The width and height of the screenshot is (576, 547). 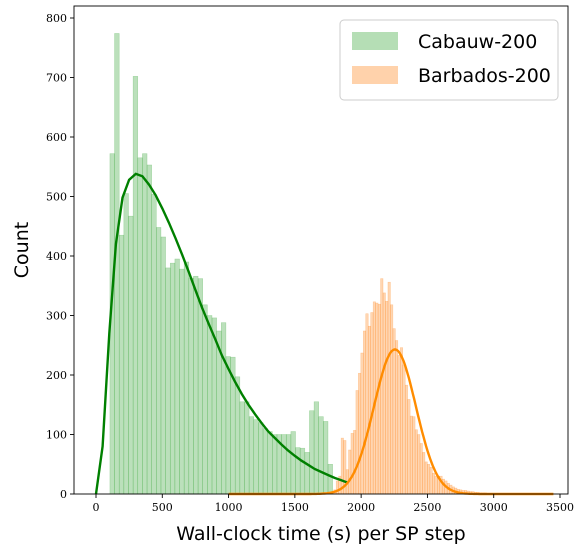 I want to click on y-tick-label: 700, so click(x=56, y=78).